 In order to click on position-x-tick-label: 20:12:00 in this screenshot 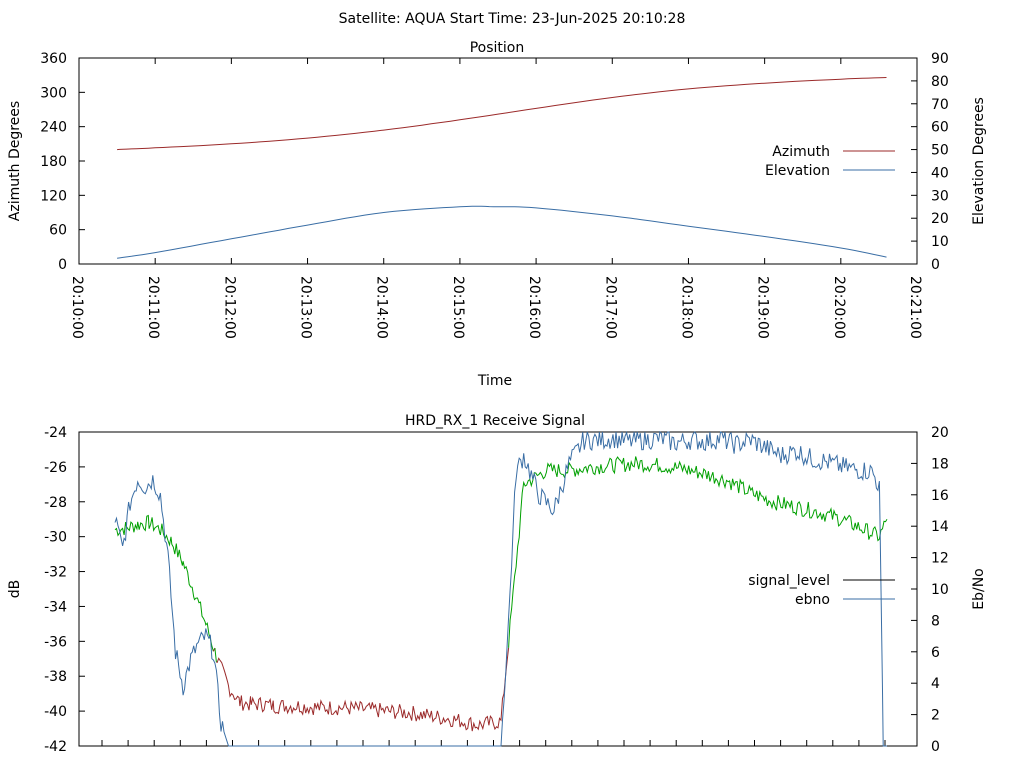, I will do `click(229, 307)`.